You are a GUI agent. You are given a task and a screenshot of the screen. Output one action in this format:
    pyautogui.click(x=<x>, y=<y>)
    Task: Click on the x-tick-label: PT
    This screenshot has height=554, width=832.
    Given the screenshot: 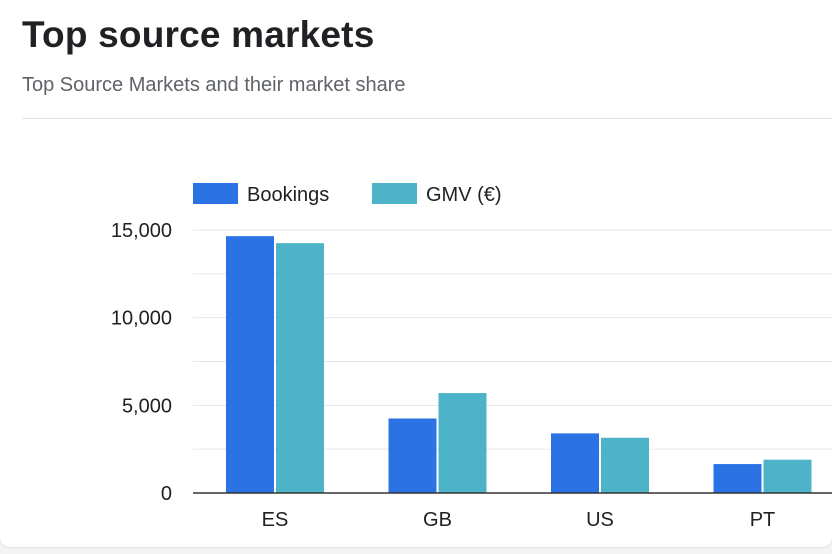 What is the action you would take?
    pyautogui.click(x=763, y=520)
    